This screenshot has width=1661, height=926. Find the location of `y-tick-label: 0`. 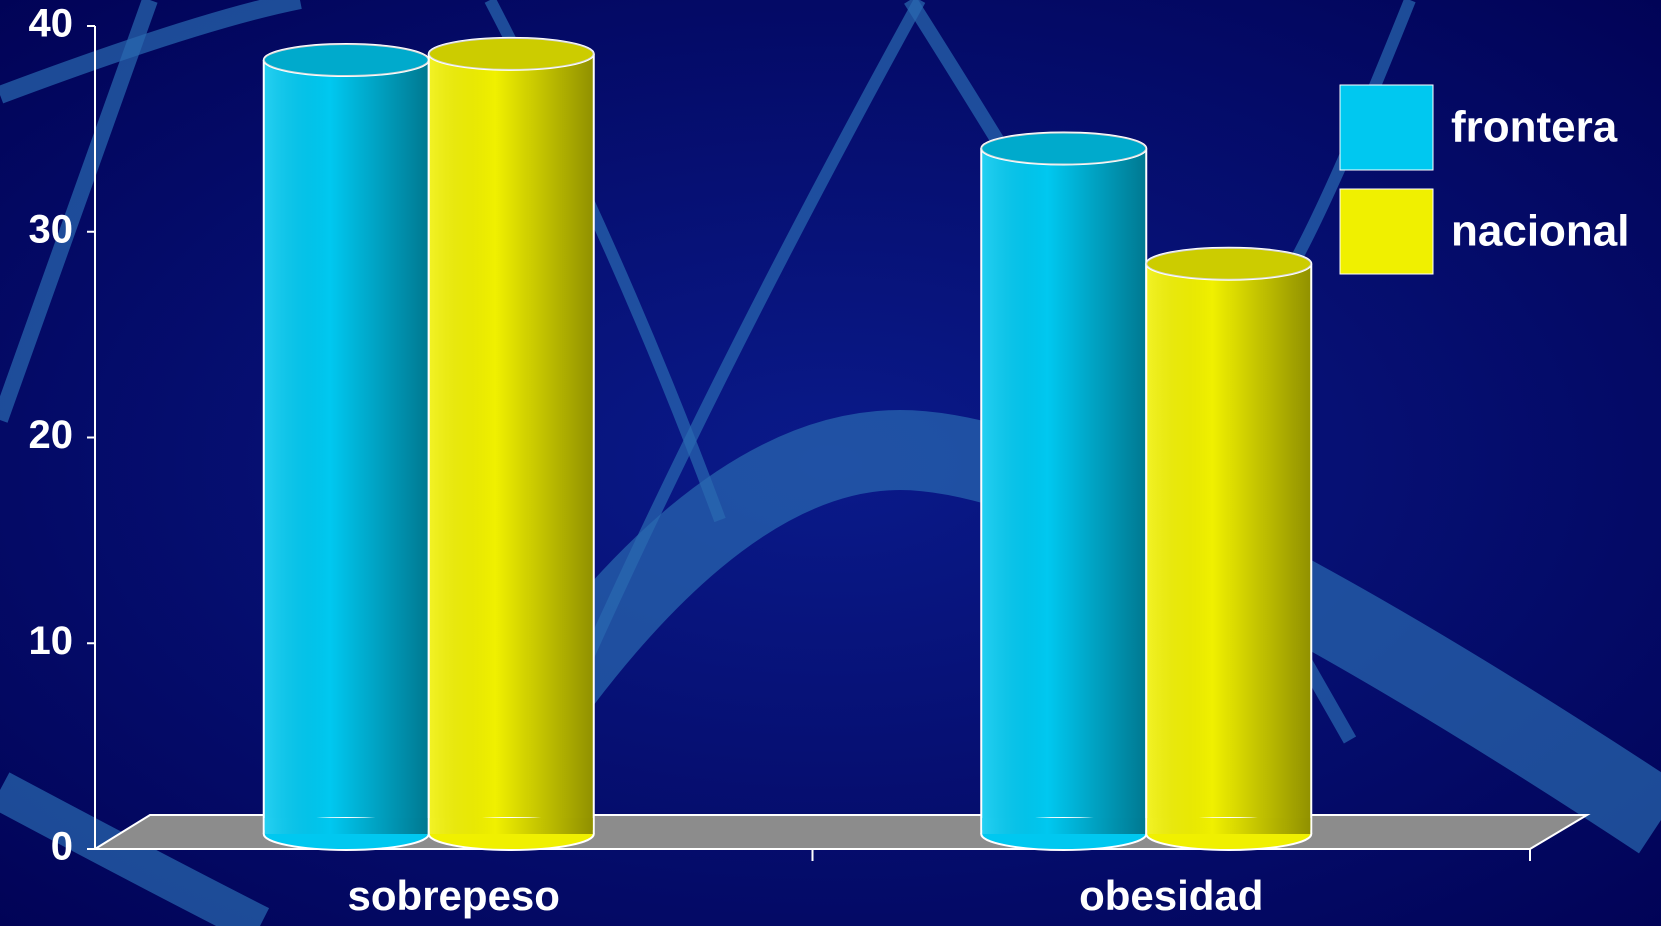

y-tick-label: 0 is located at coordinates (62, 847).